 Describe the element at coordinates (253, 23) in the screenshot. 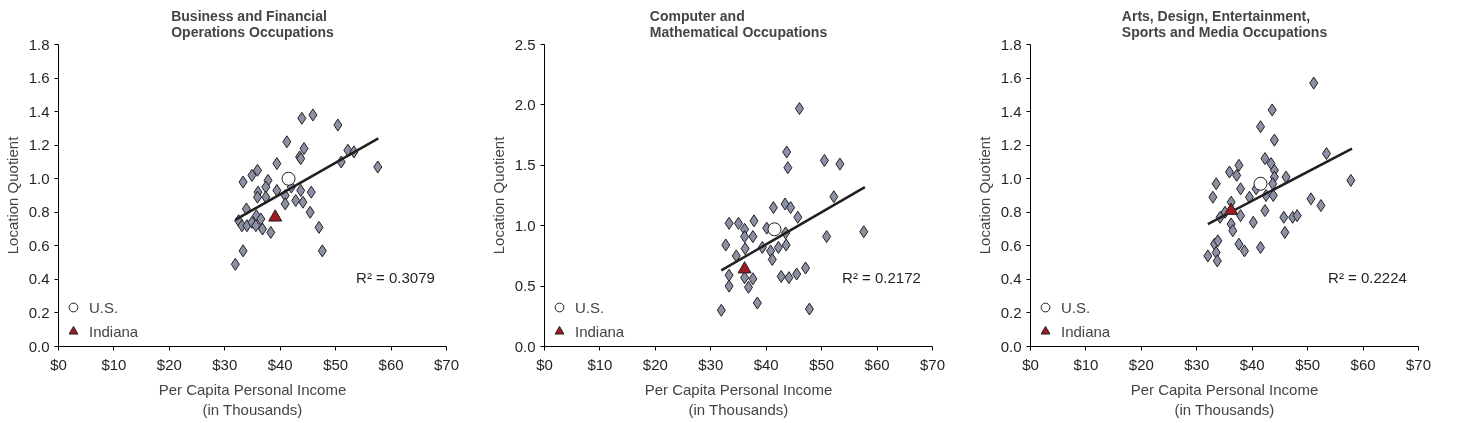

I see `chart-title: Business and Financial Operations Occupations` at that location.